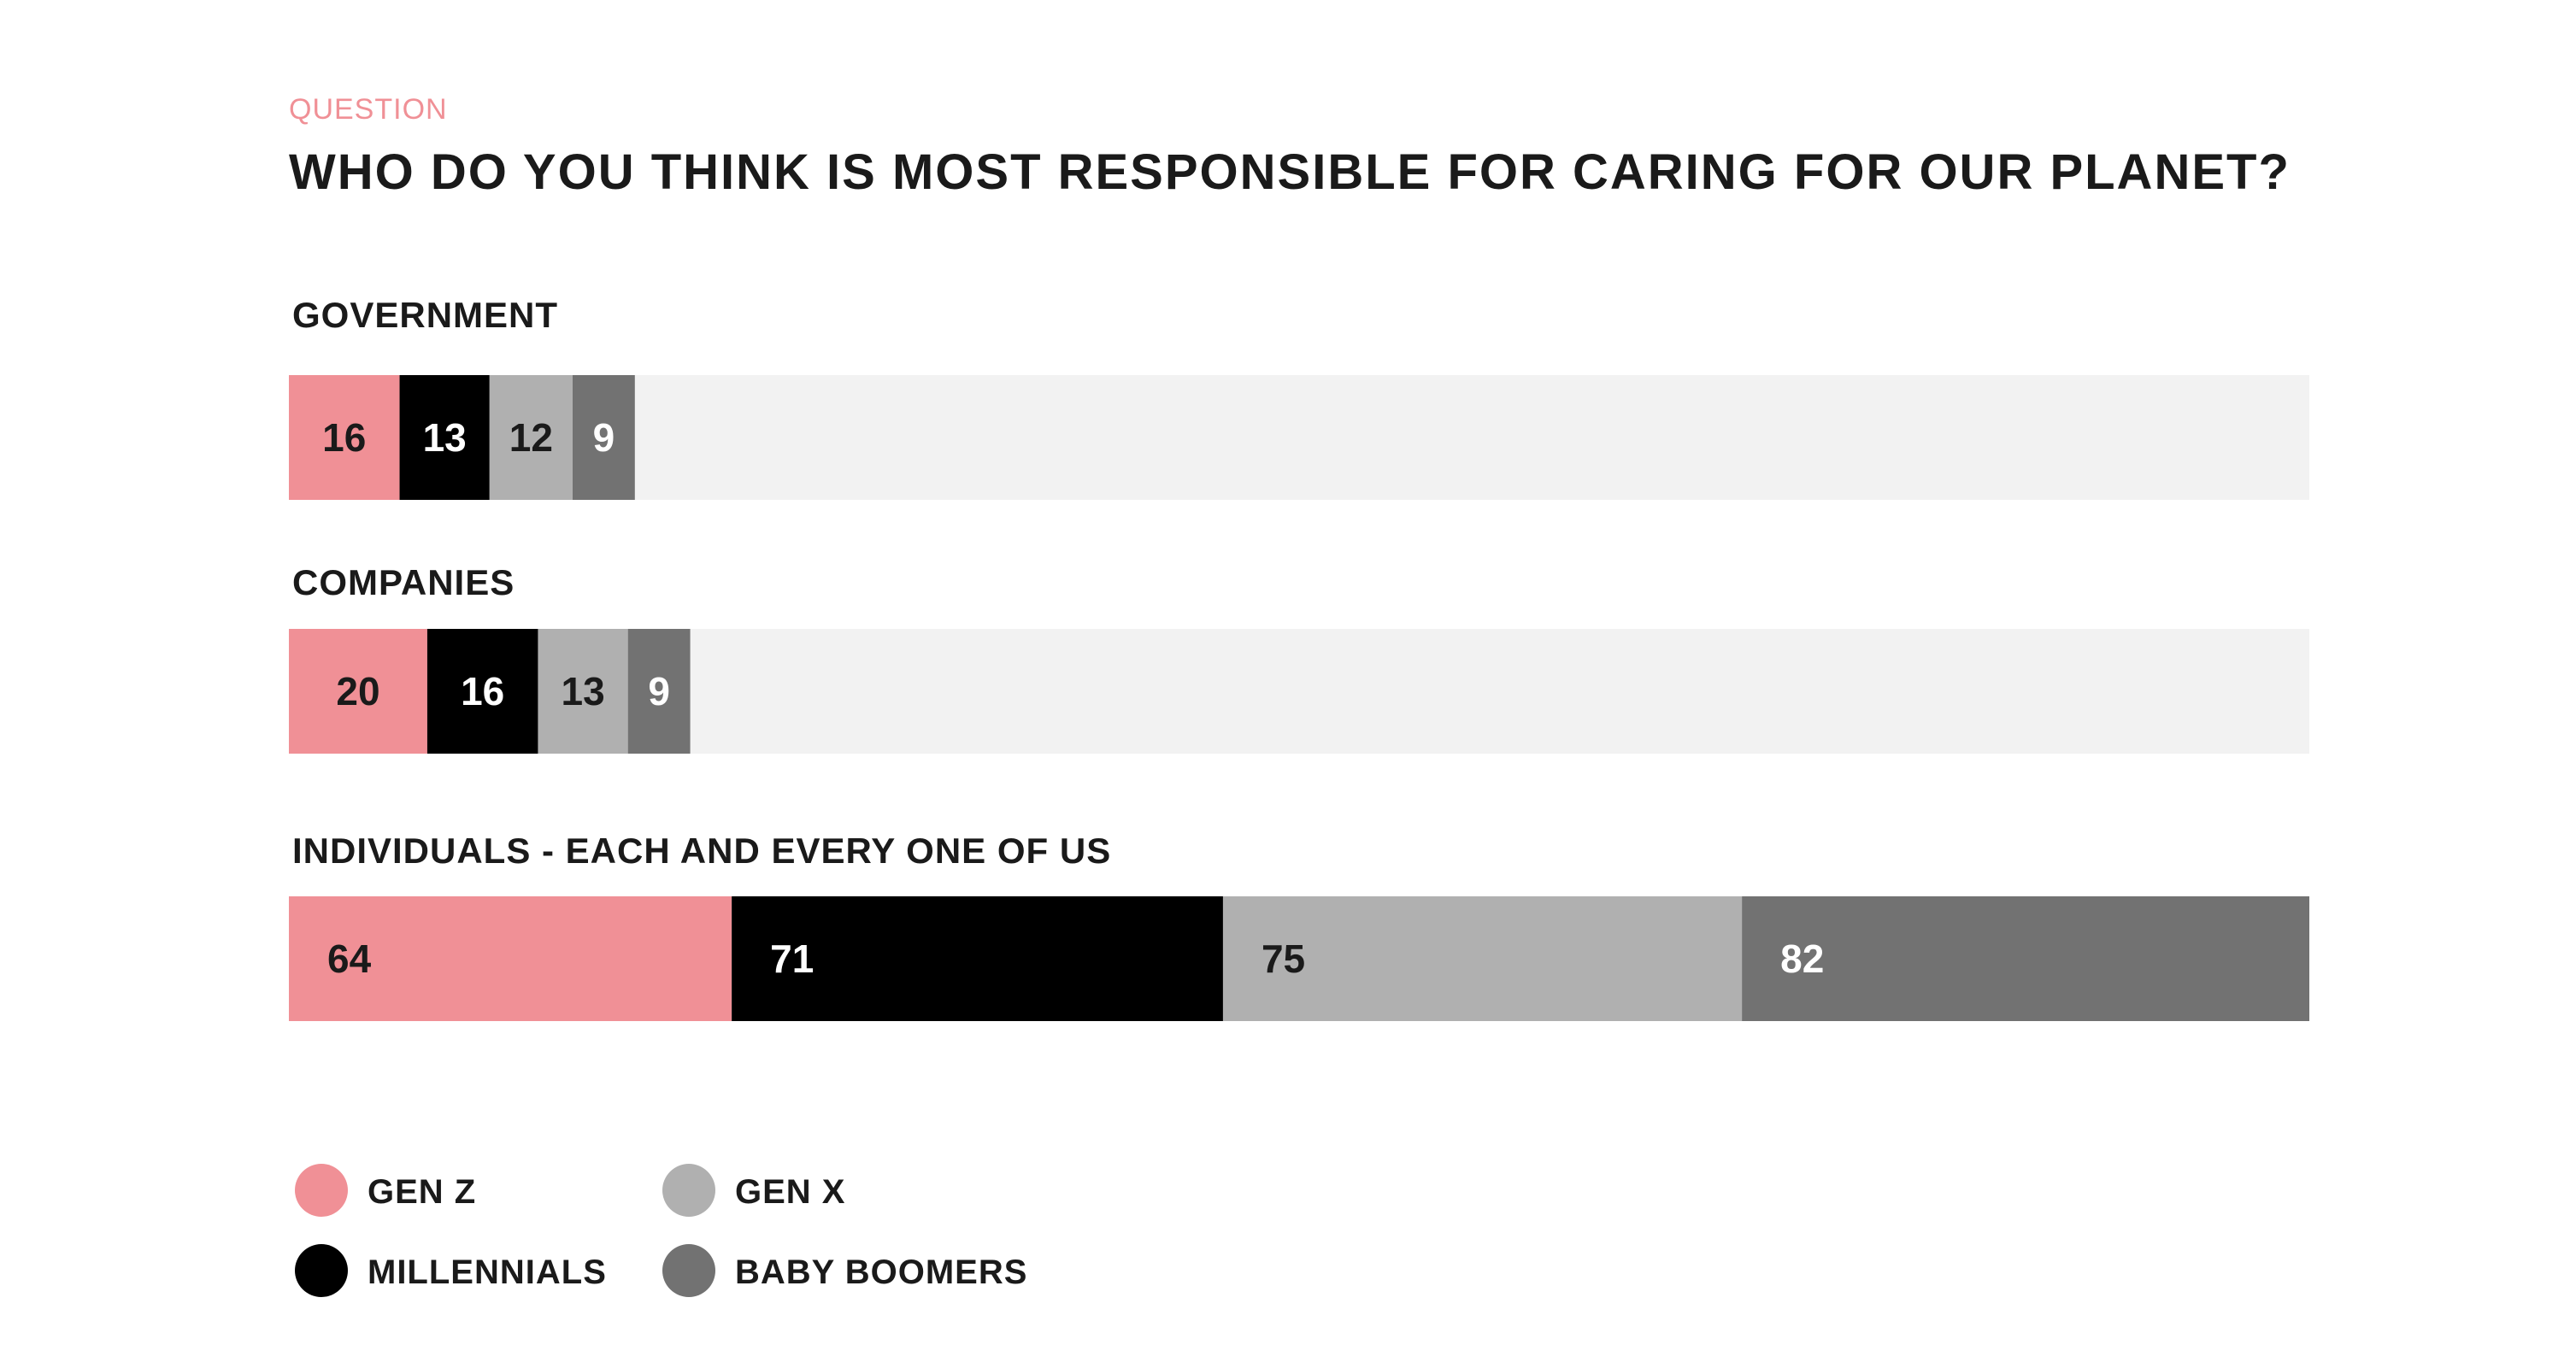 This screenshot has width=2576, height=1368. What do you see at coordinates (792, 958) in the screenshot?
I see `data-label: 71` at bounding box center [792, 958].